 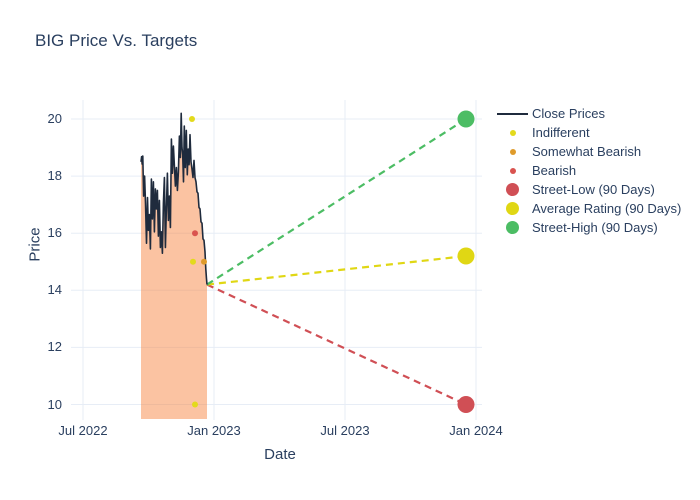 What do you see at coordinates (587, 132) in the screenshot?
I see `legend-item-indifferent: Indifferent` at bounding box center [587, 132].